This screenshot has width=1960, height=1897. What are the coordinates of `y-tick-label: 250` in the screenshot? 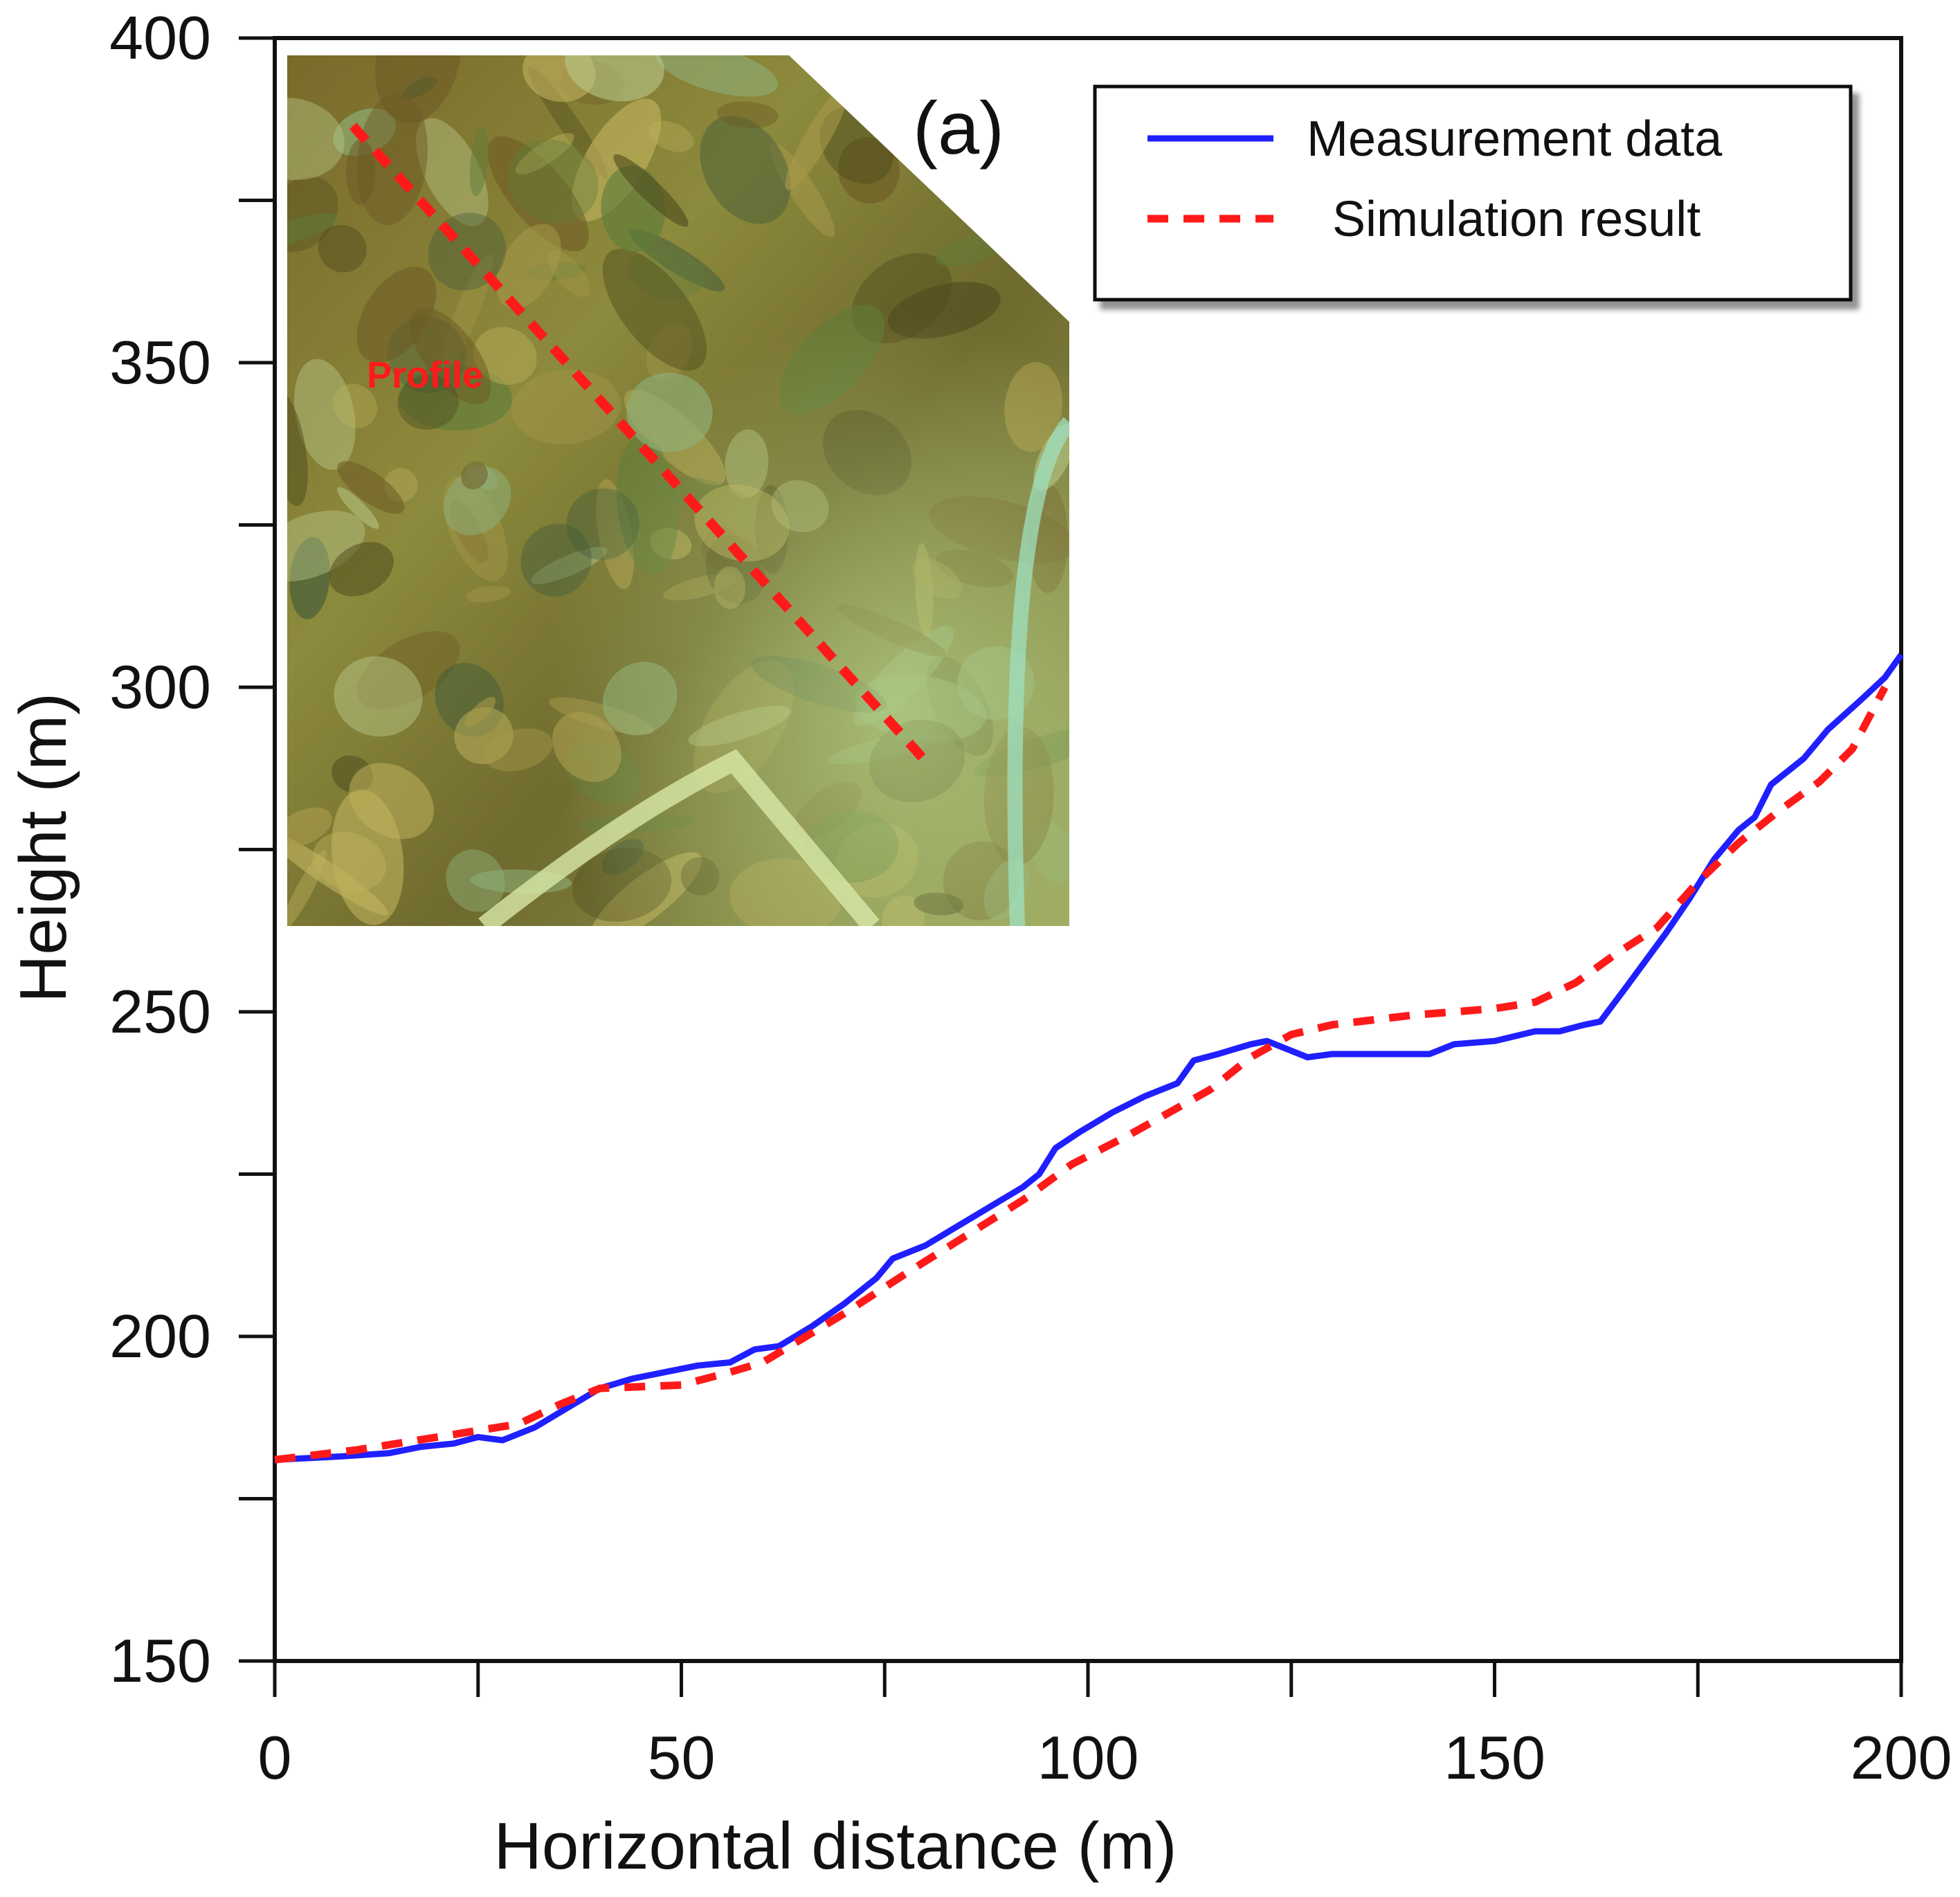 It's located at (160, 1011).